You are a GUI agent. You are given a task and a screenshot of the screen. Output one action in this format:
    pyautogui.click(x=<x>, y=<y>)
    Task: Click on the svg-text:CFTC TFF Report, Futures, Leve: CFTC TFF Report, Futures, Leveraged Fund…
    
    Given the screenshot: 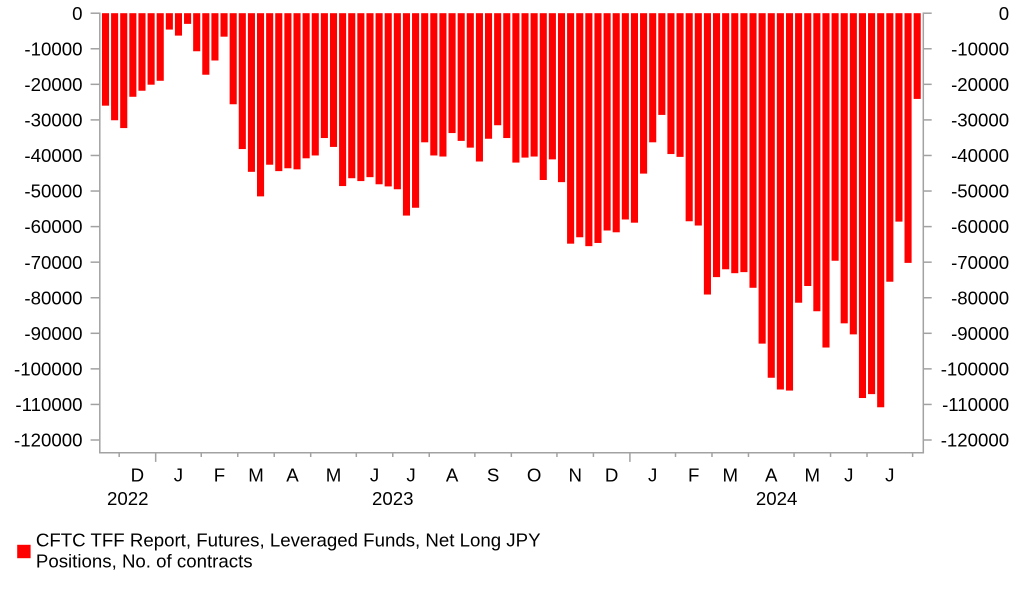 What is the action you would take?
    pyautogui.click(x=288, y=540)
    